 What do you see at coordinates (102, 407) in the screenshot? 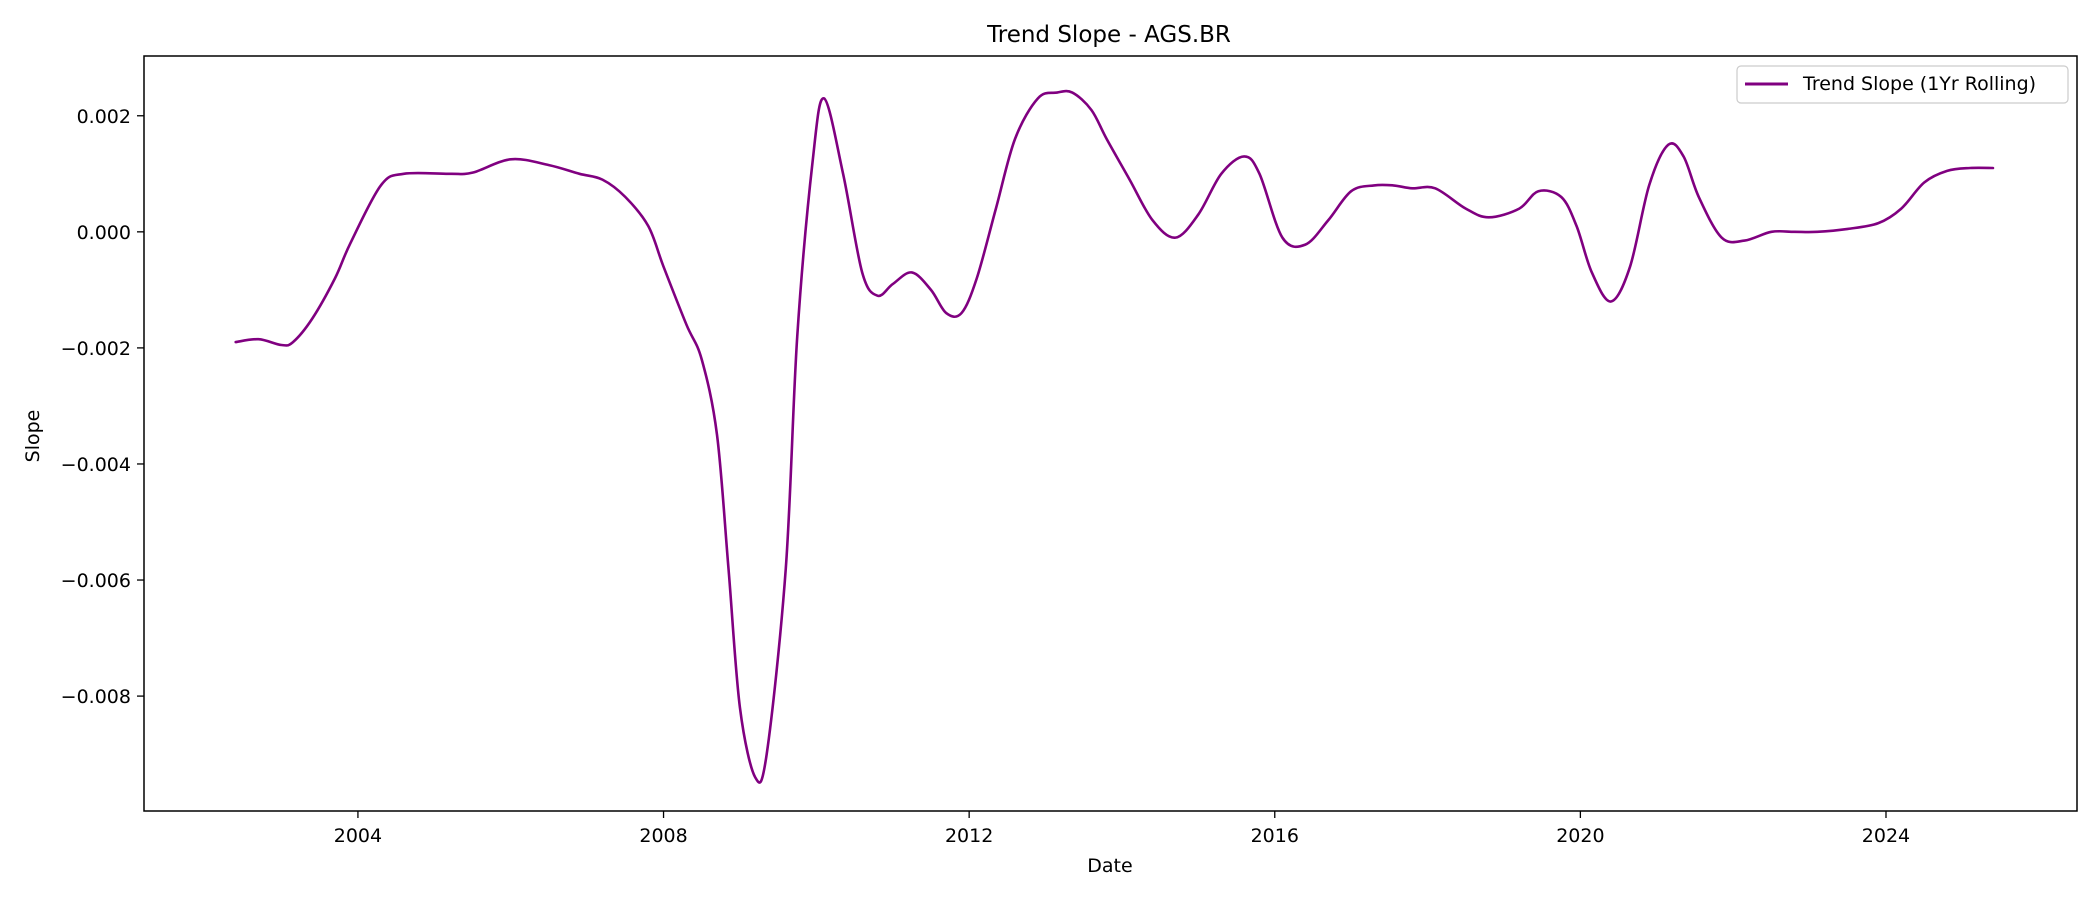
I see `y-axis: 0.002 0.000 −0.002 −0.004 −0.006 −0.008` at bounding box center [102, 407].